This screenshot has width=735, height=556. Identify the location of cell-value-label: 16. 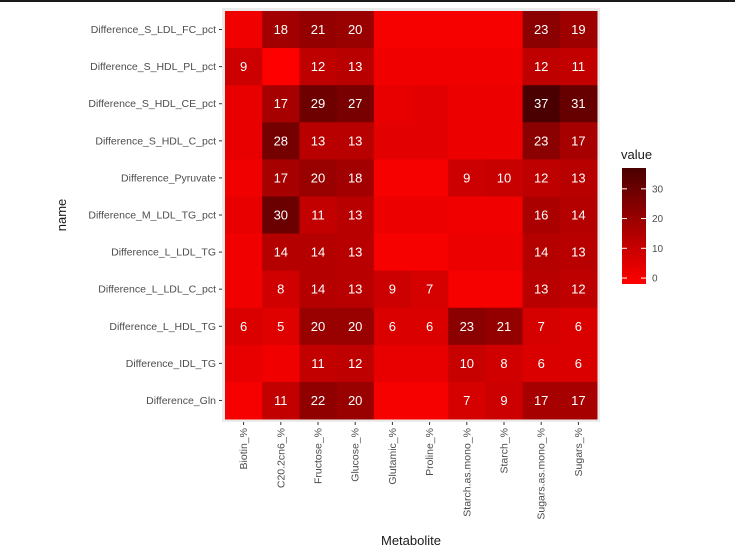
(541, 215).